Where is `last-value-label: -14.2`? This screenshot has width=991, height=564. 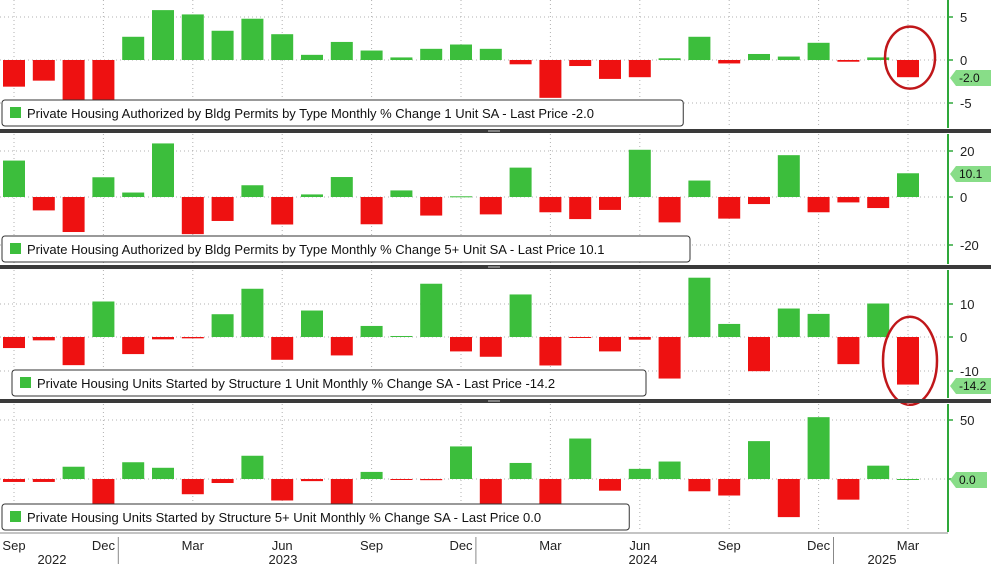
last-value-label: -14.2 is located at coordinates (973, 386).